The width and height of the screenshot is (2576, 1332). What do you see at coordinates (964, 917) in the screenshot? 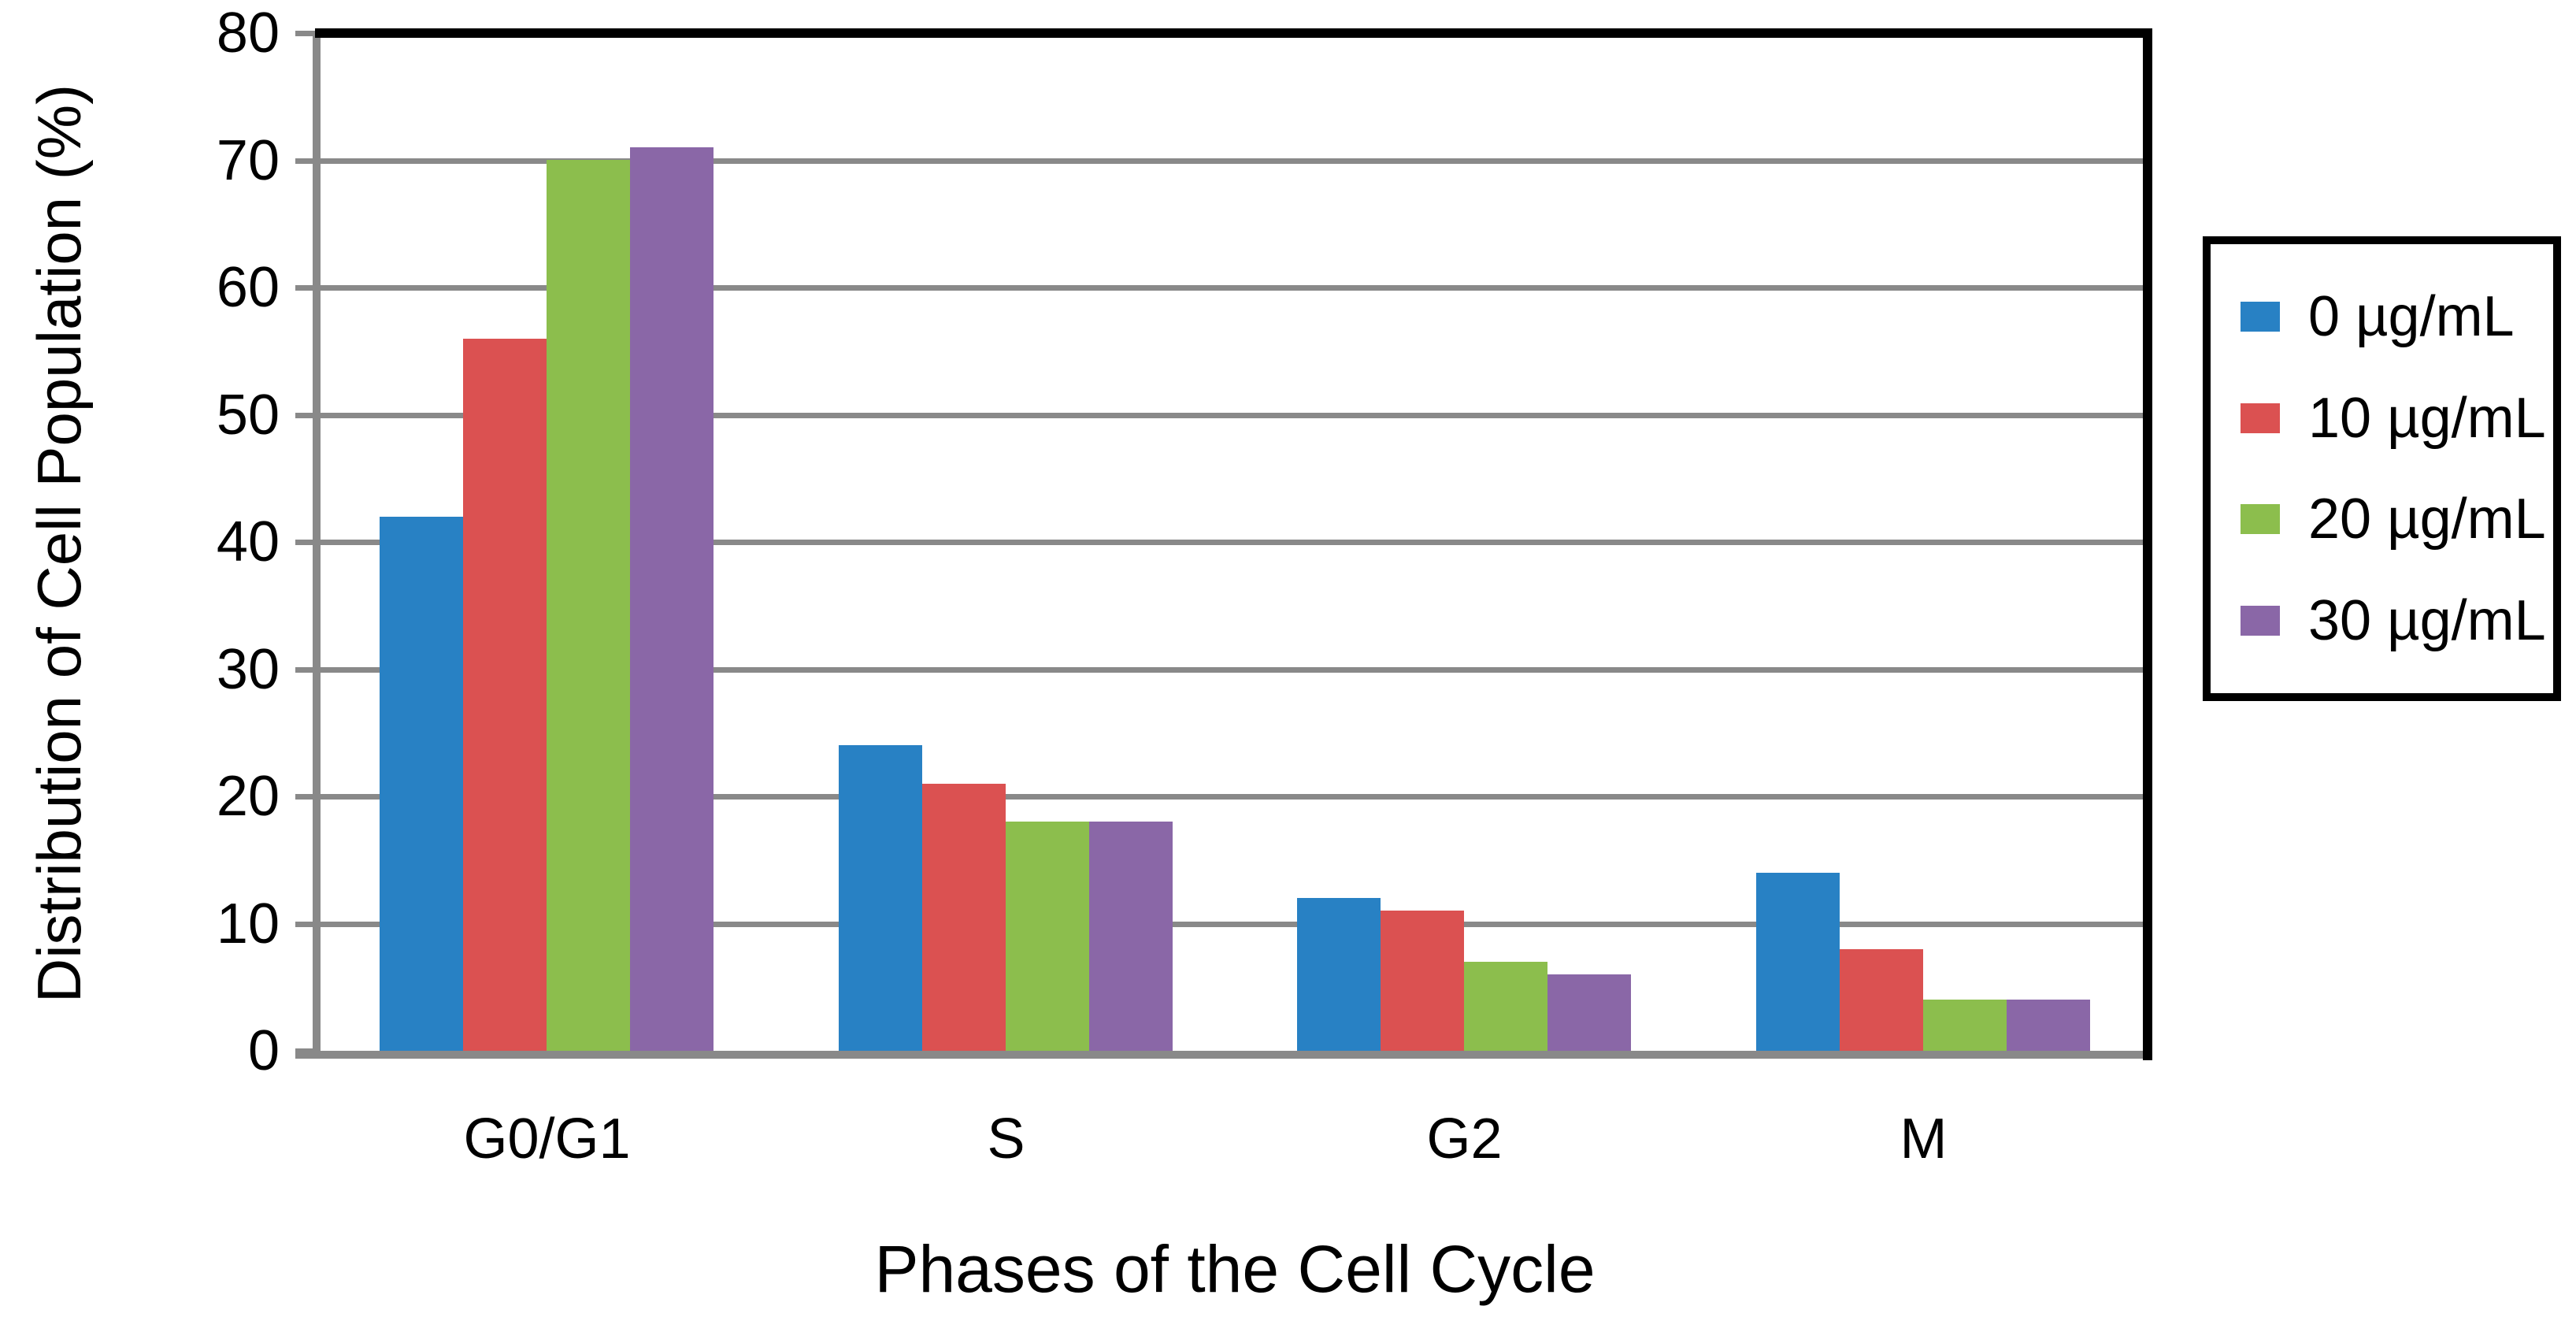
I see `bar-10-g-ml-s` at bounding box center [964, 917].